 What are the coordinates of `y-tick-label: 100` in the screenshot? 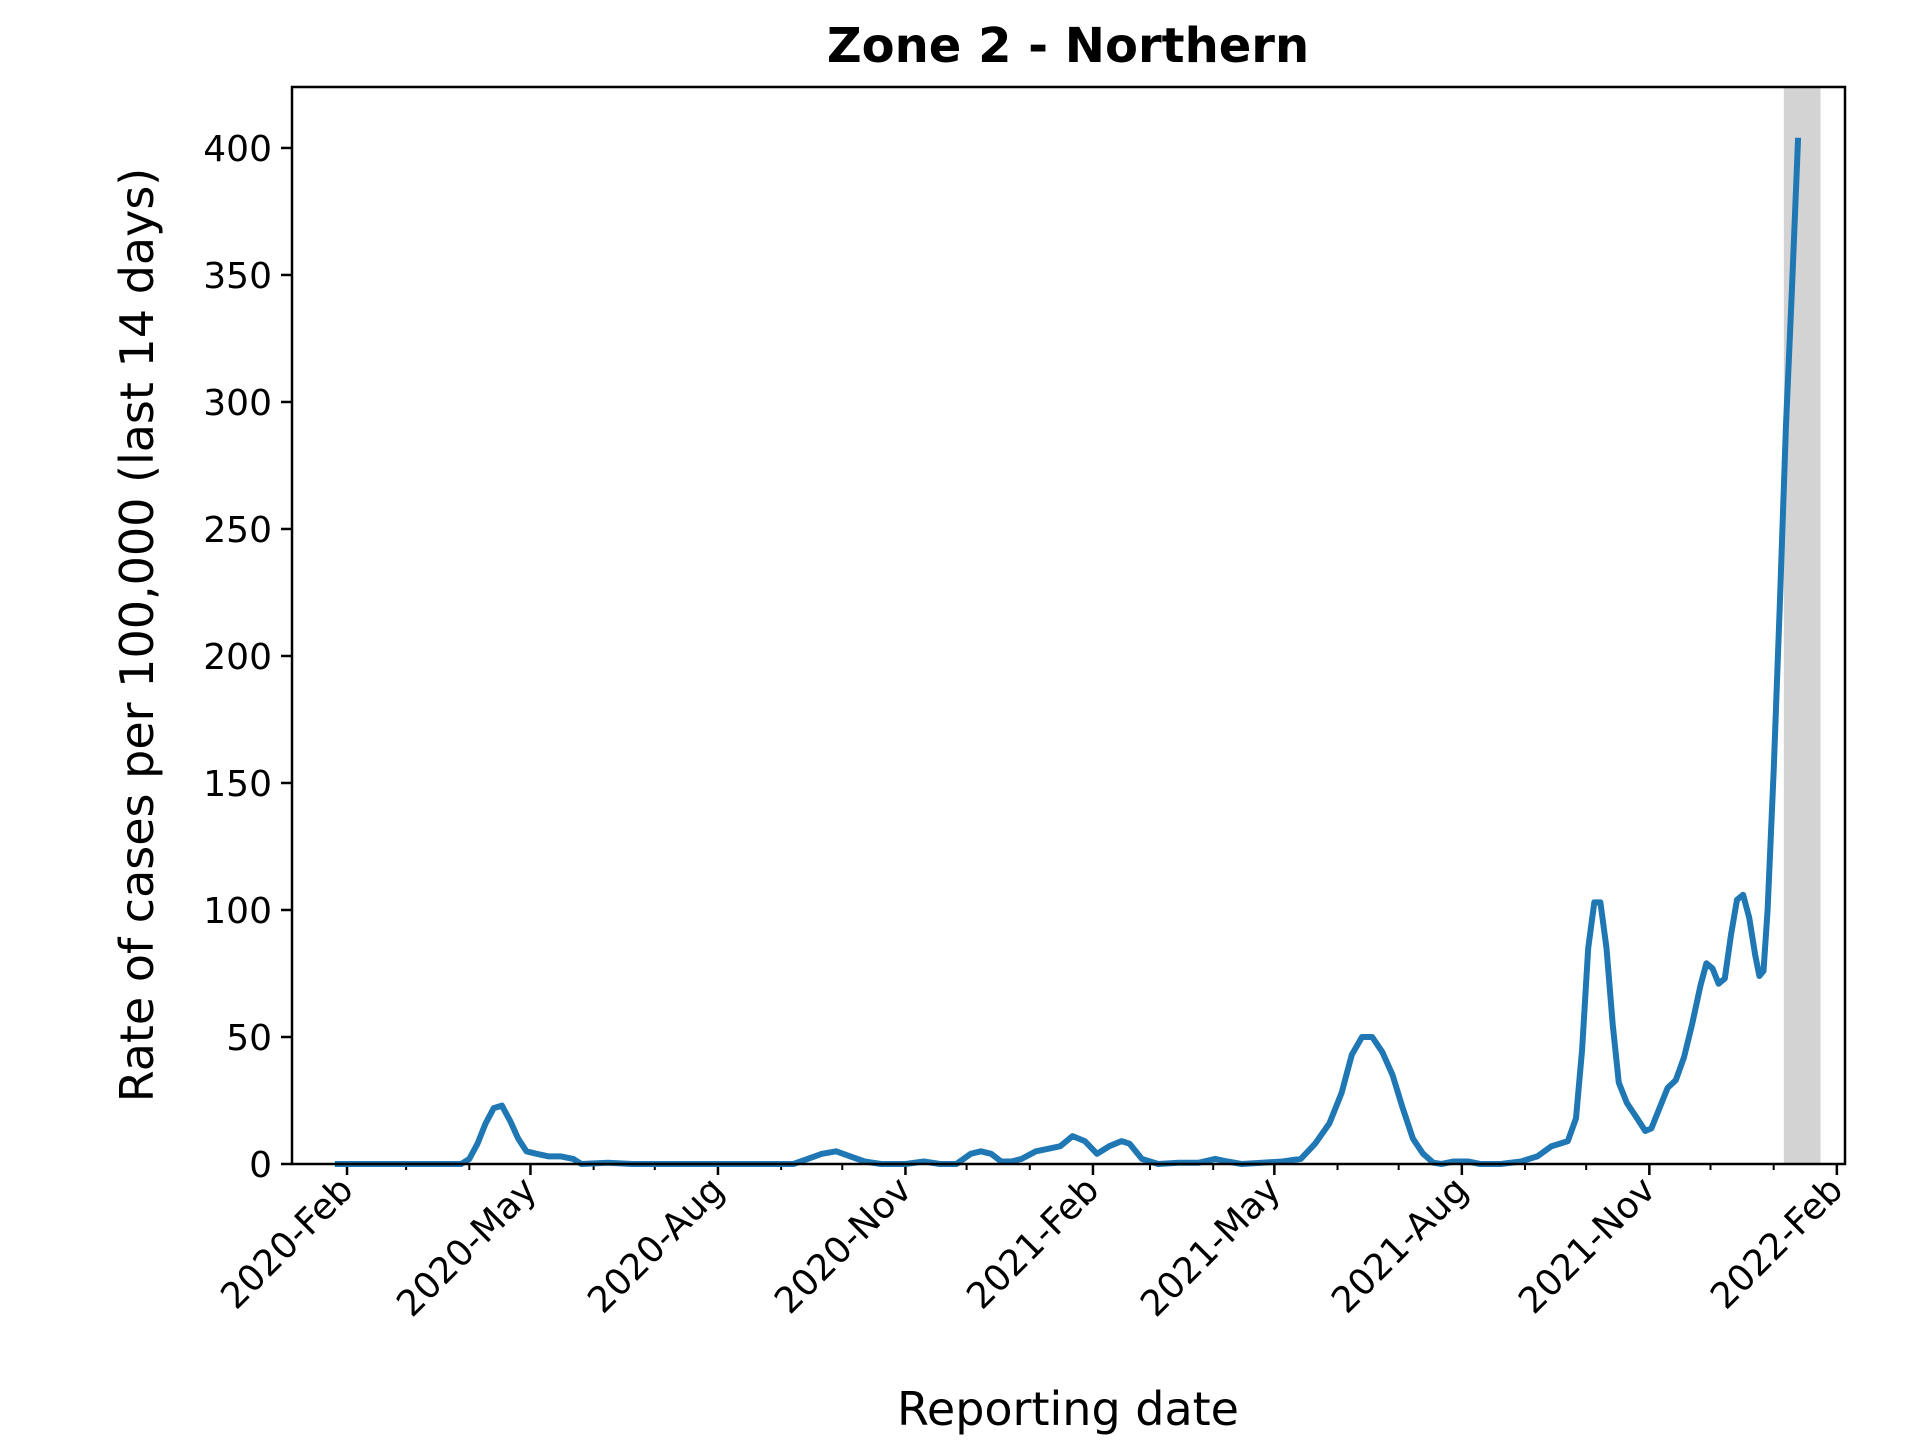 It's located at (237, 911).